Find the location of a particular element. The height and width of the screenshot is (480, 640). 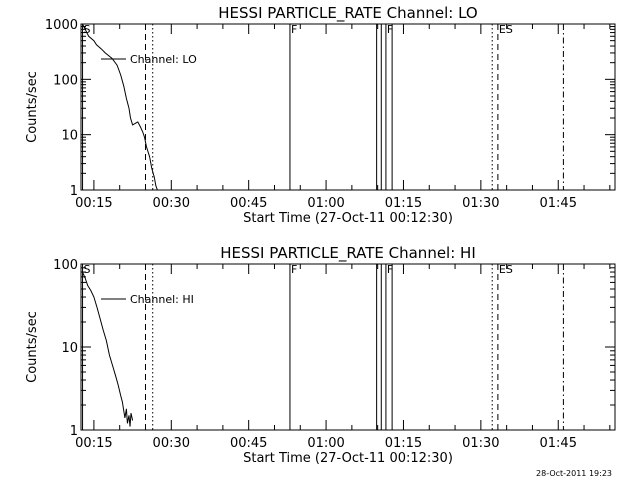

y-tick-label: 1000 is located at coordinates (61, 25).